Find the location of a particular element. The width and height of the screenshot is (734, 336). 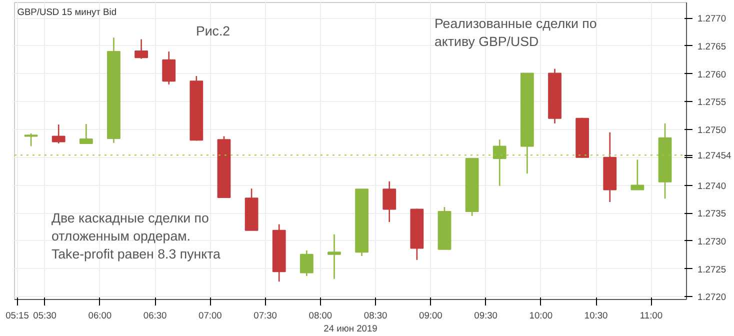

x-tick-label: 08:30 is located at coordinates (376, 315).